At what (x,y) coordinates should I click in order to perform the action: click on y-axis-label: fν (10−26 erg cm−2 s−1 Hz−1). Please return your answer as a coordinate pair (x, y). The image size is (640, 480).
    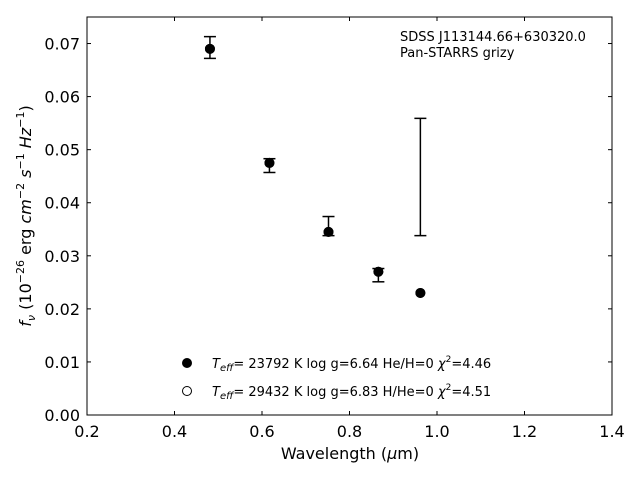
    Looking at the image, I should click on (26, 215).